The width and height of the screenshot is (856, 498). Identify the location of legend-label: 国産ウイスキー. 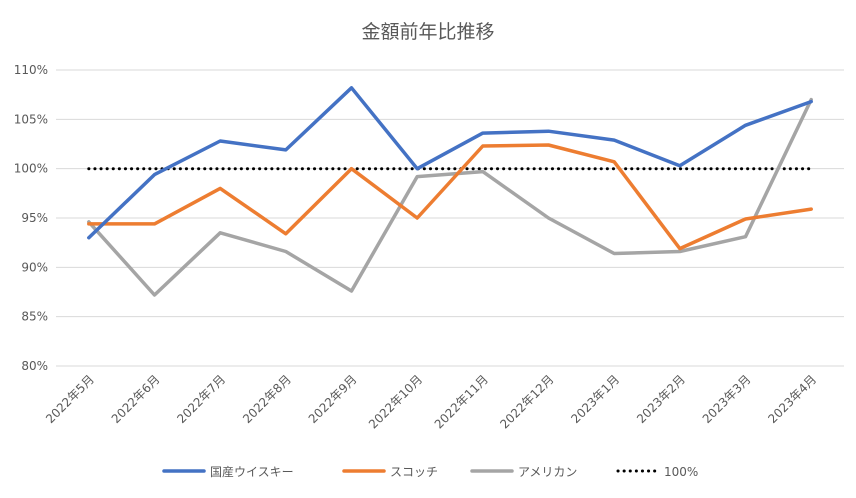
(252, 471).